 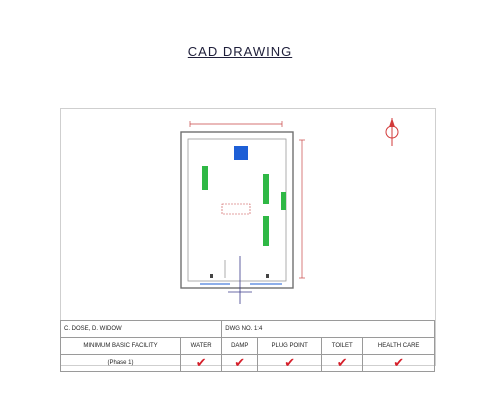 What do you see at coordinates (211, 276) in the screenshot?
I see `door-leaf-left` at bounding box center [211, 276].